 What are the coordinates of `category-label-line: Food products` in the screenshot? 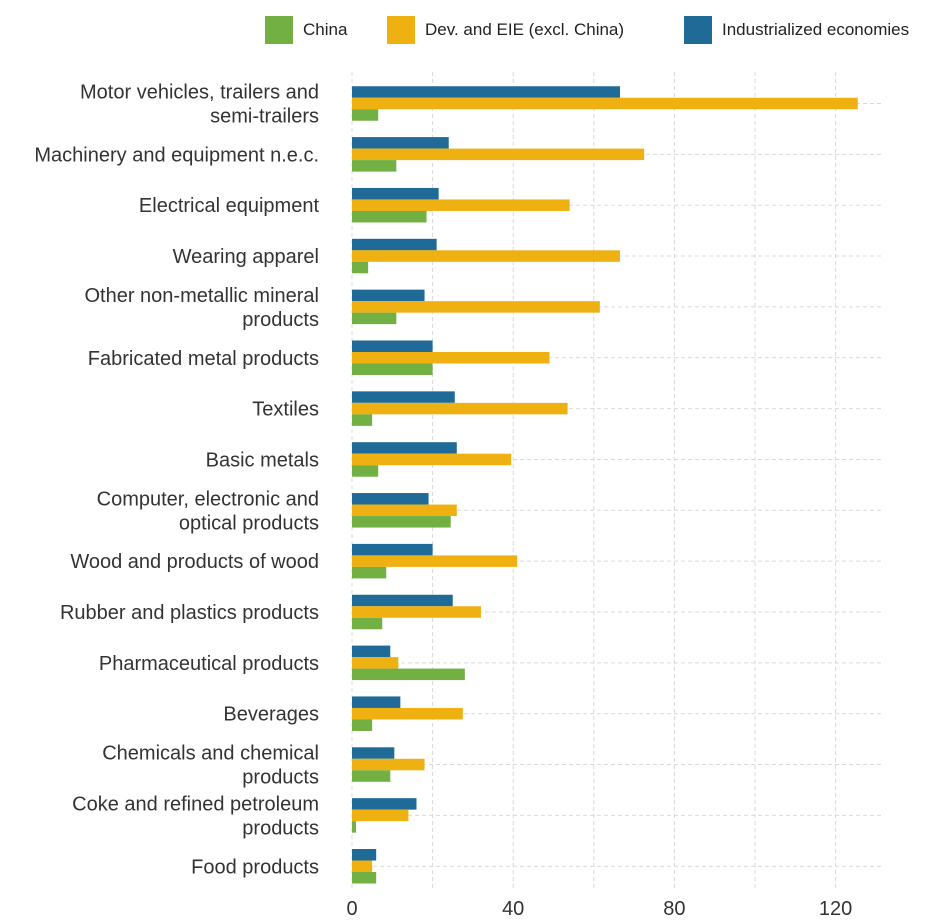 It's located at (255, 867).